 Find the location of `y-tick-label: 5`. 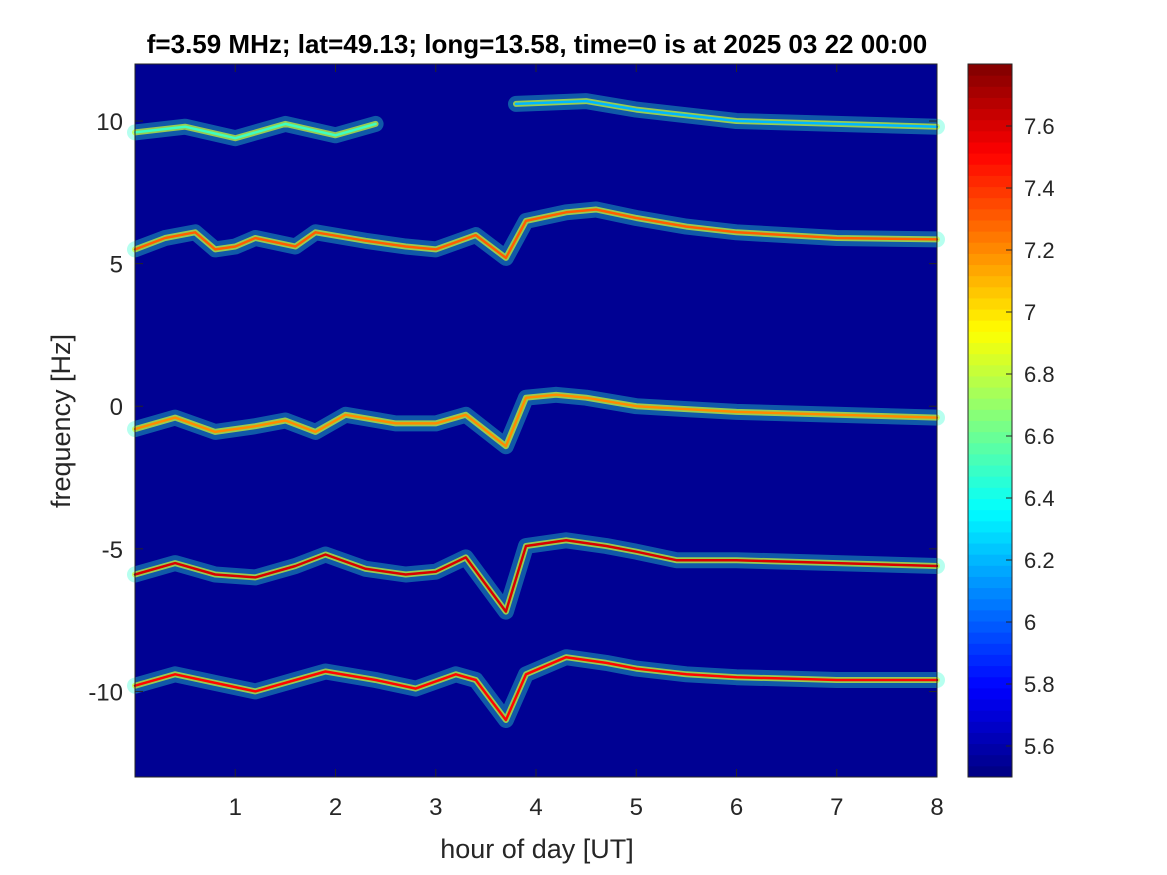

y-tick-label: 5 is located at coordinates (116, 265).